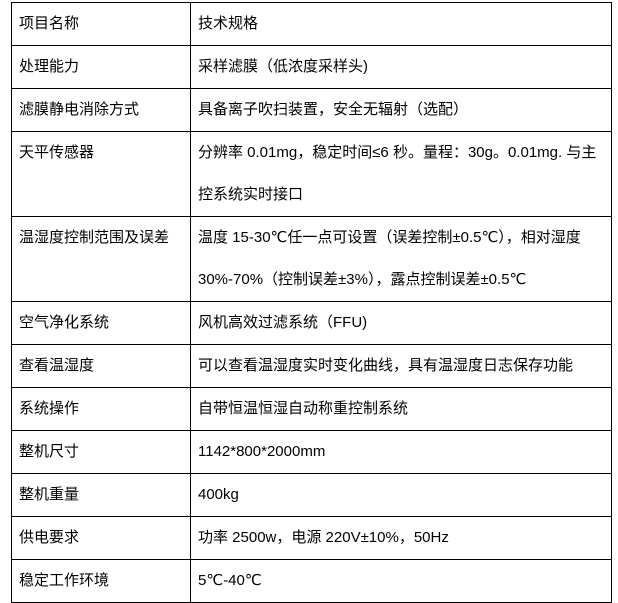 The image size is (618, 603). Describe the element at coordinates (401, 110) in the screenshot. I see `spec-cell: 具备离子吹扫装置，安全无辐射（选配）` at that location.